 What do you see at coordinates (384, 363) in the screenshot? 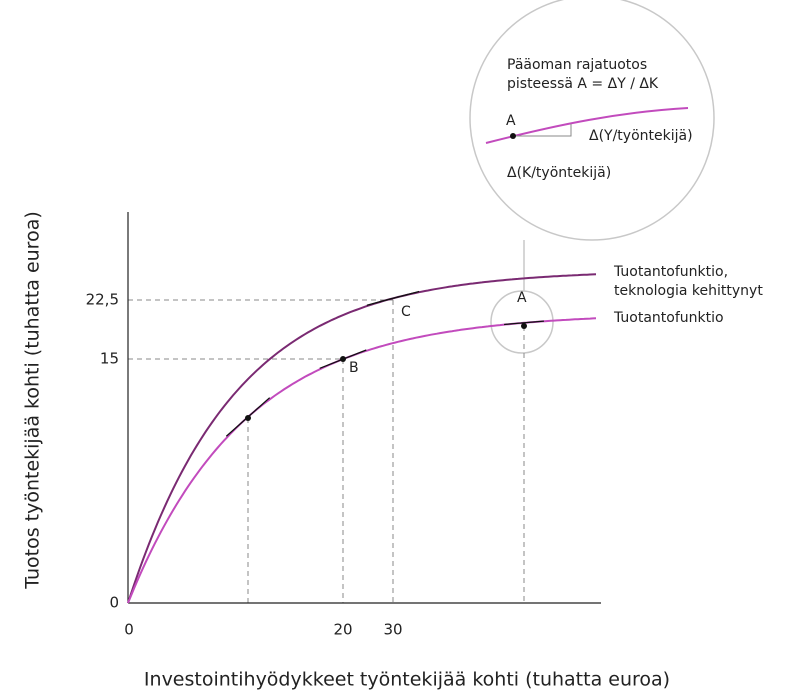
I see `tangents` at bounding box center [384, 363].